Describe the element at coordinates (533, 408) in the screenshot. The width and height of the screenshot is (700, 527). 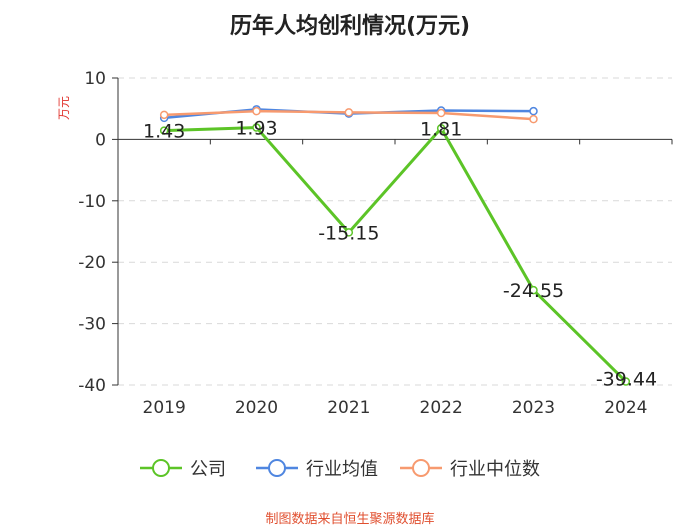
I see `x-tick-label: 2023` at that location.